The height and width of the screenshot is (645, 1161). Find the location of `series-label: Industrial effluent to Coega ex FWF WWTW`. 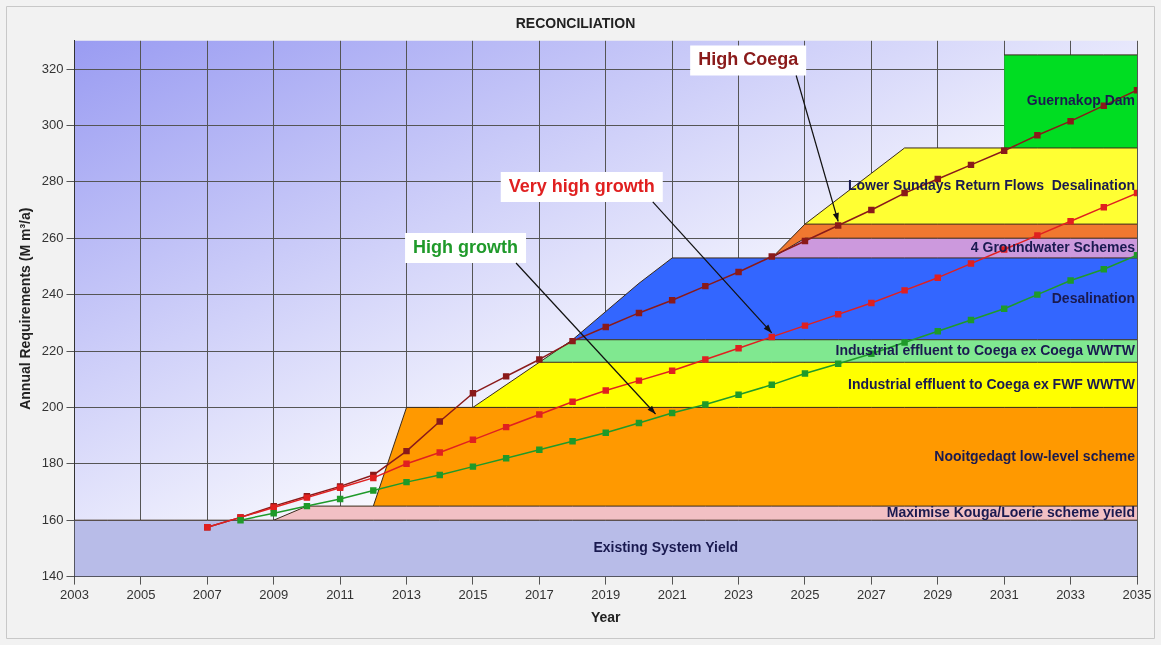

series-label: Industrial effluent to Coega ex FWF WWTW is located at coordinates (992, 383).